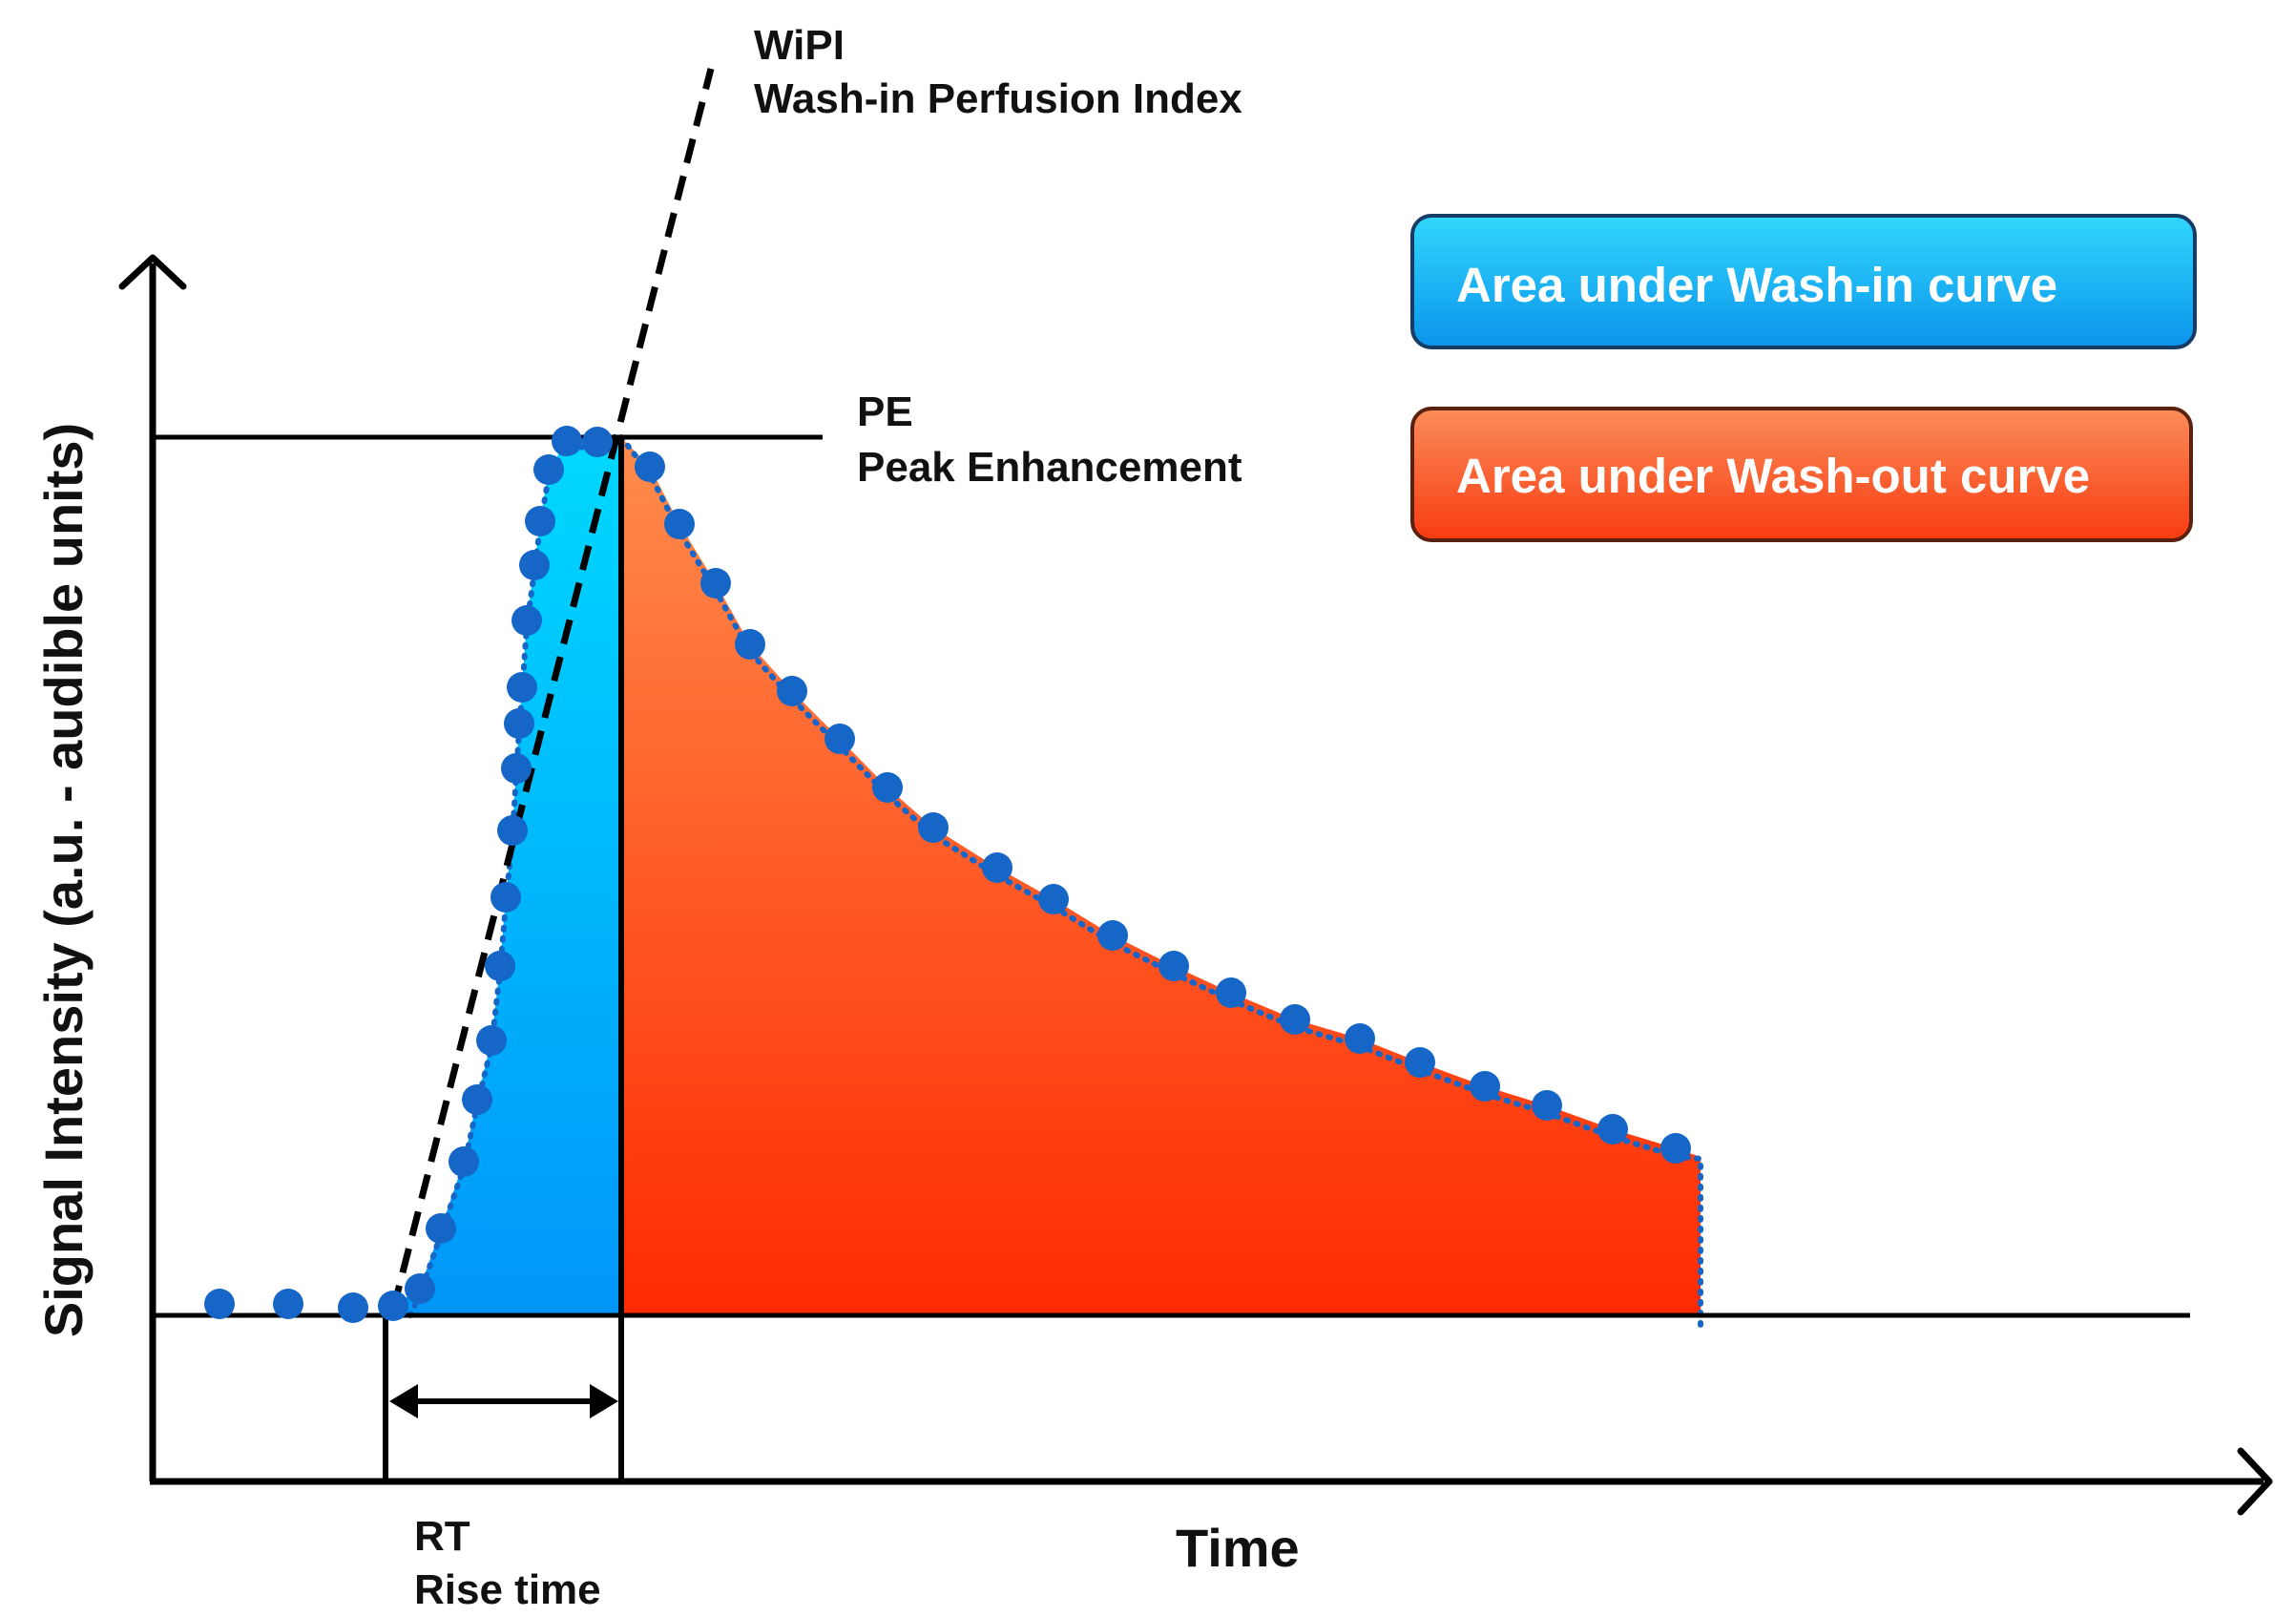 The width and height of the screenshot is (2296, 1617). I want to click on rise-time-arrow, so click(503, 1401).